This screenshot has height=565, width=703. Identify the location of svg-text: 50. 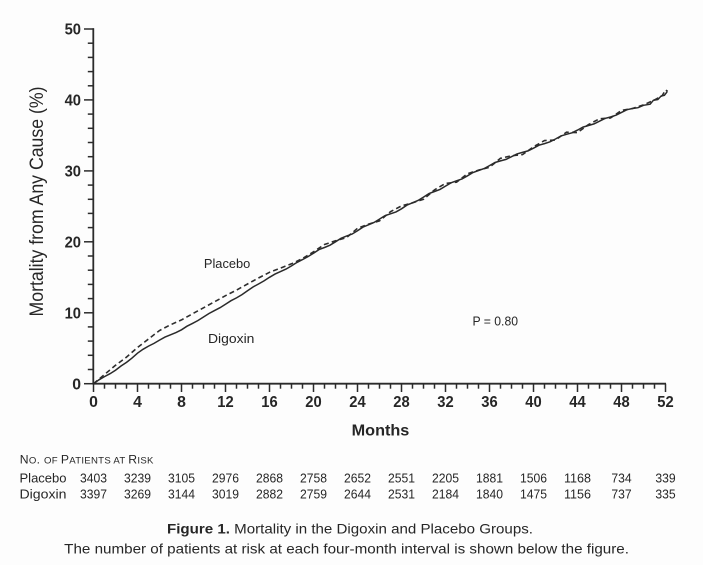
(73, 30).